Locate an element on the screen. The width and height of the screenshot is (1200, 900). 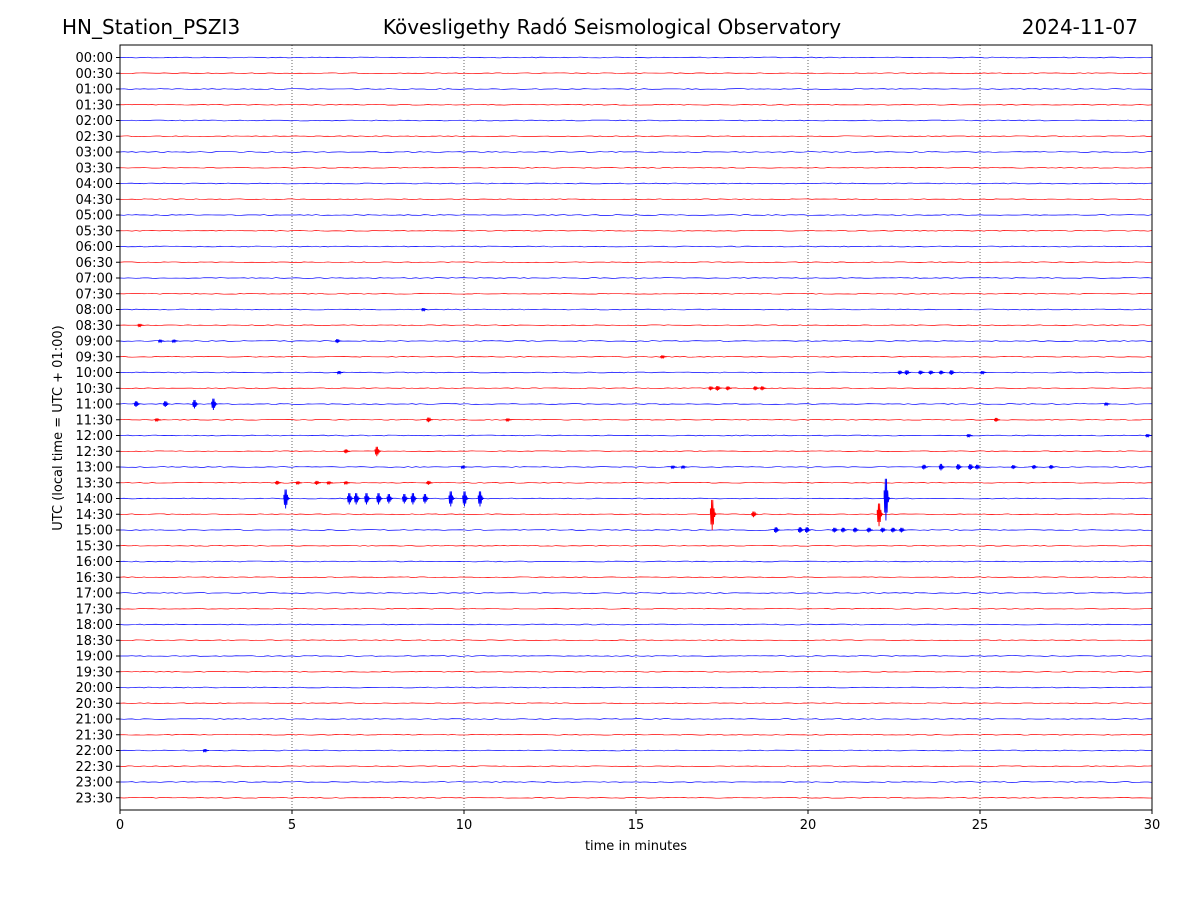
y-tick-label: 07:00 is located at coordinates (94, 279).